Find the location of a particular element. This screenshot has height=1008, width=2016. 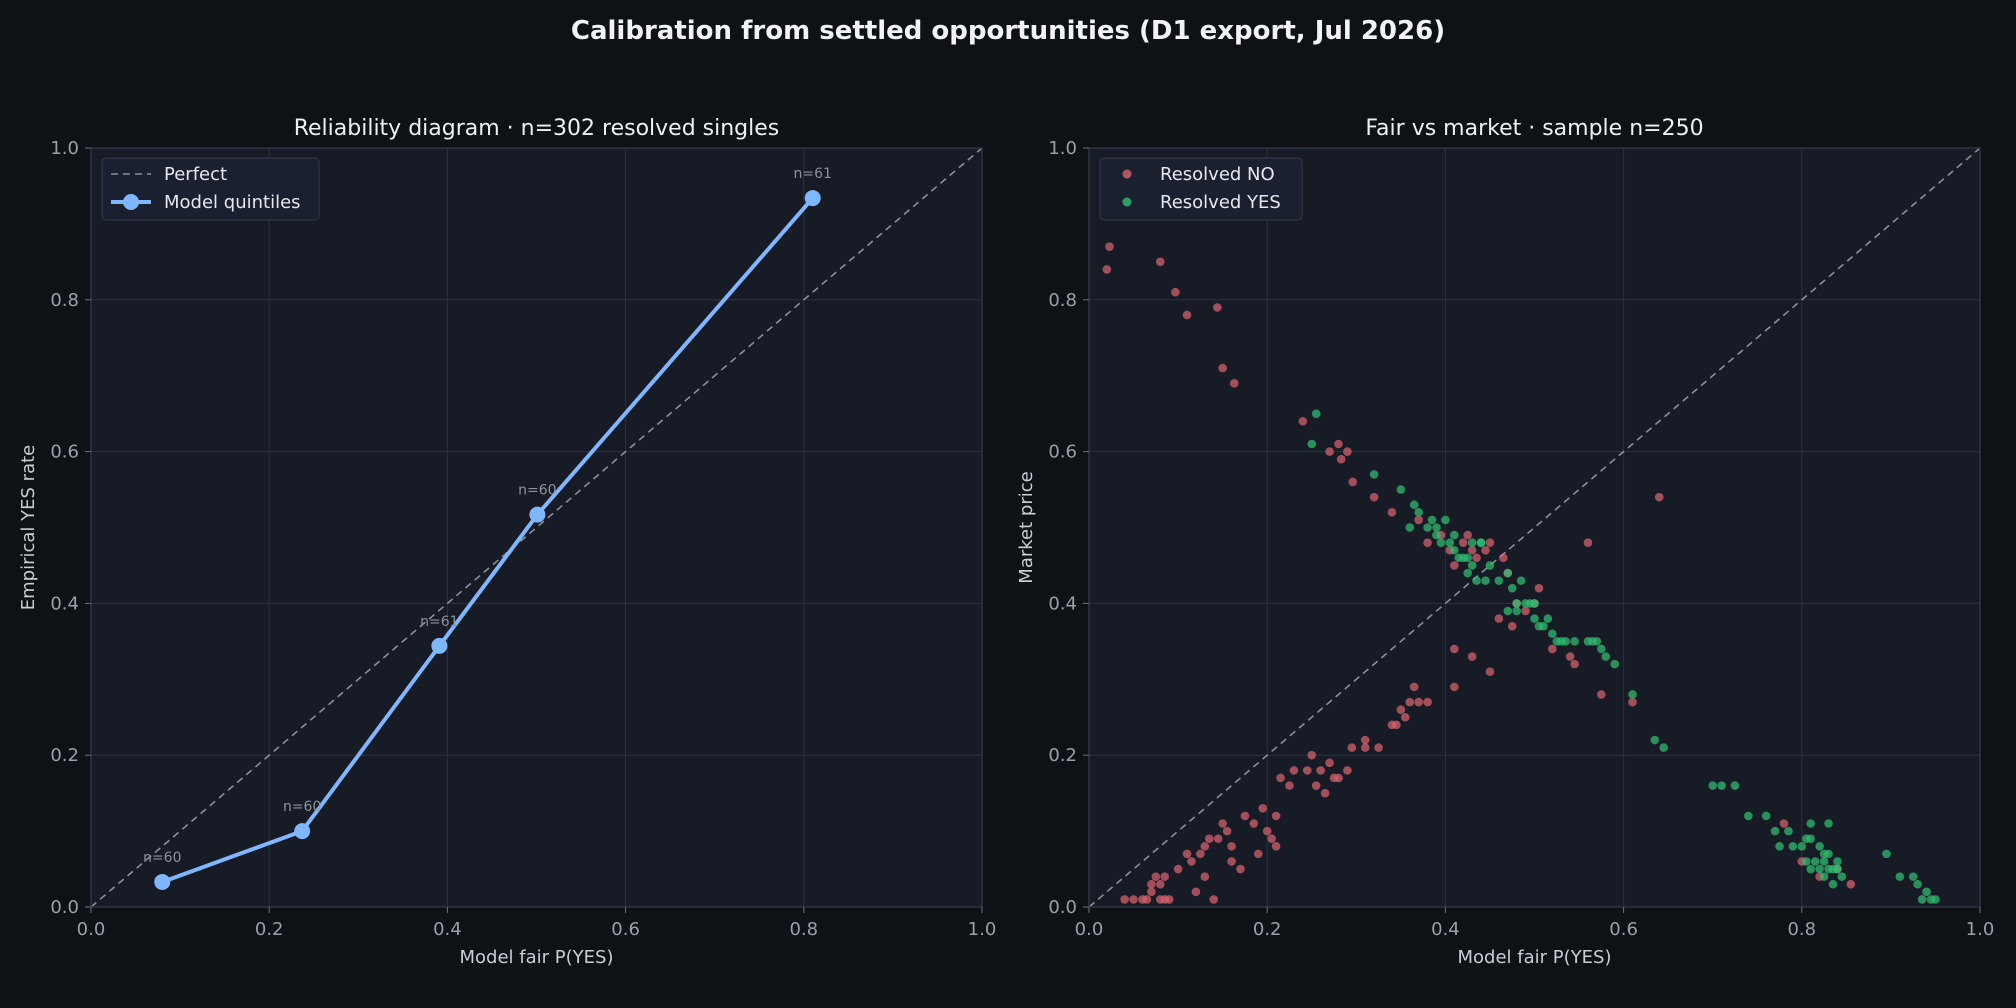

y-tick-label: 0.6 is located at coordinates (64, 452).